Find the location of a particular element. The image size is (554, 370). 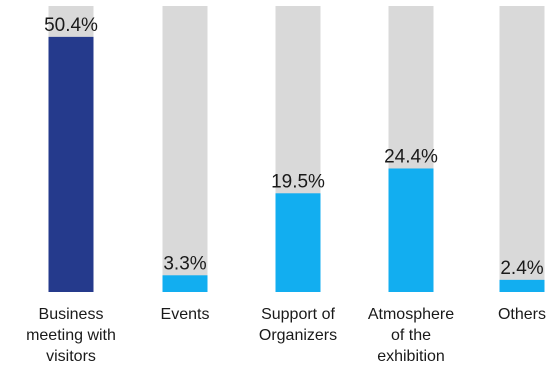

category-label: Support of Organizers is located at coordinates (298, 325).